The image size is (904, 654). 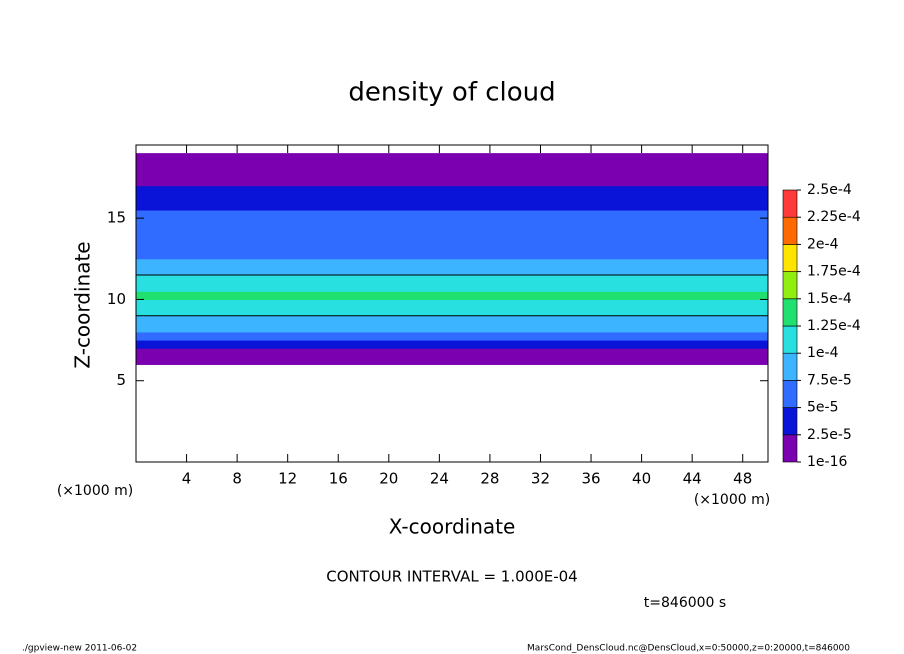 I want to click on x-tick-label: 20, so click(x=388, y=479).